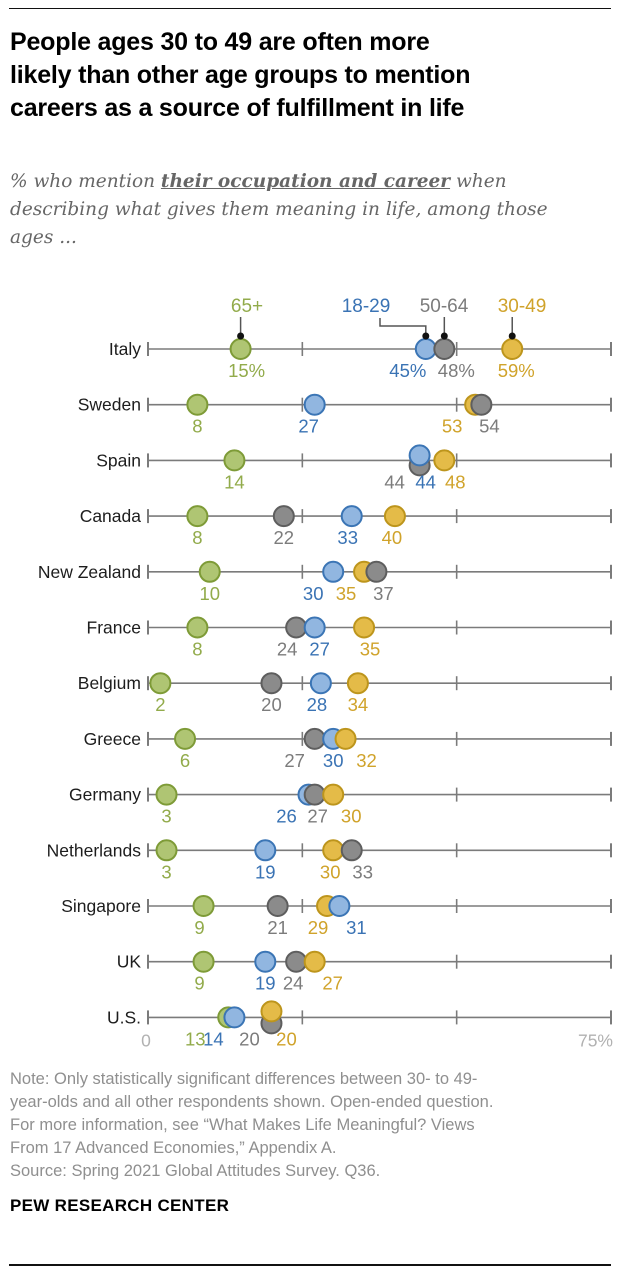 The image size is (620, 1274). Describe the element at coordinates (185, 760) in the screenshot. I see `value-label-65+: 6` at that location.